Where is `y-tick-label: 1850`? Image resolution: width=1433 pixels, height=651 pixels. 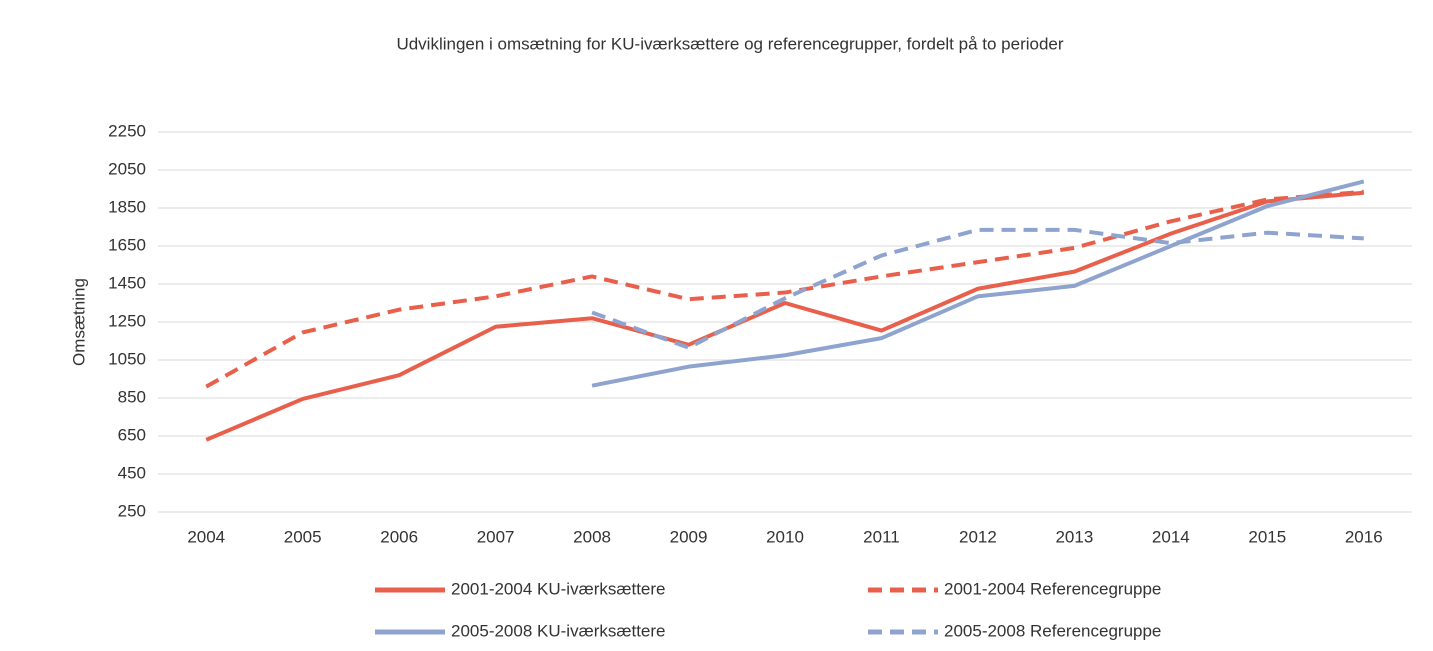 y-tick-label: 1850 is located at coordinates (127, 206).